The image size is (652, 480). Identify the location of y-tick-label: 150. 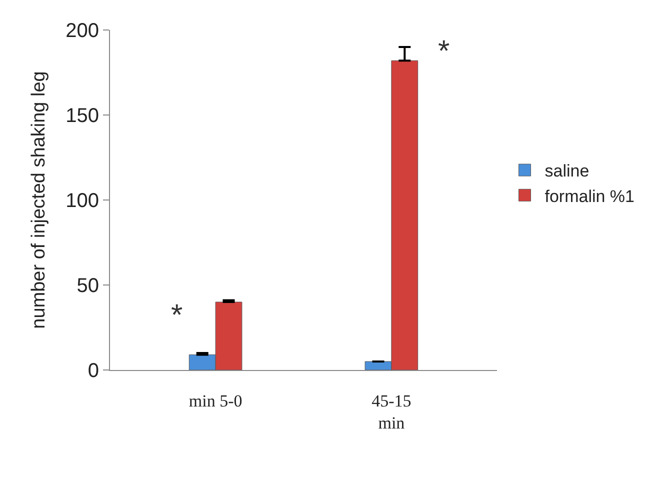
(82, 116).